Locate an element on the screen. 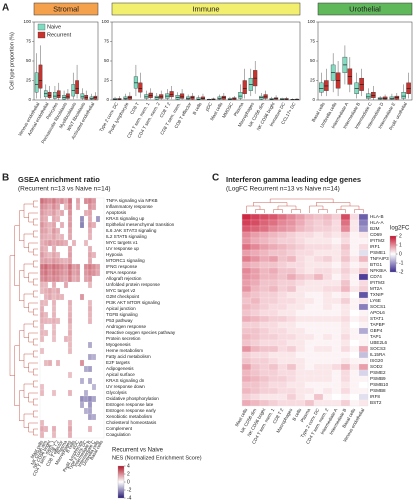 The height and width of the screenshot is (500, 416). chart-subtitle: (LogFC Recurrent n=13 vs Naive n=14) is located at coordinates (283, 189).